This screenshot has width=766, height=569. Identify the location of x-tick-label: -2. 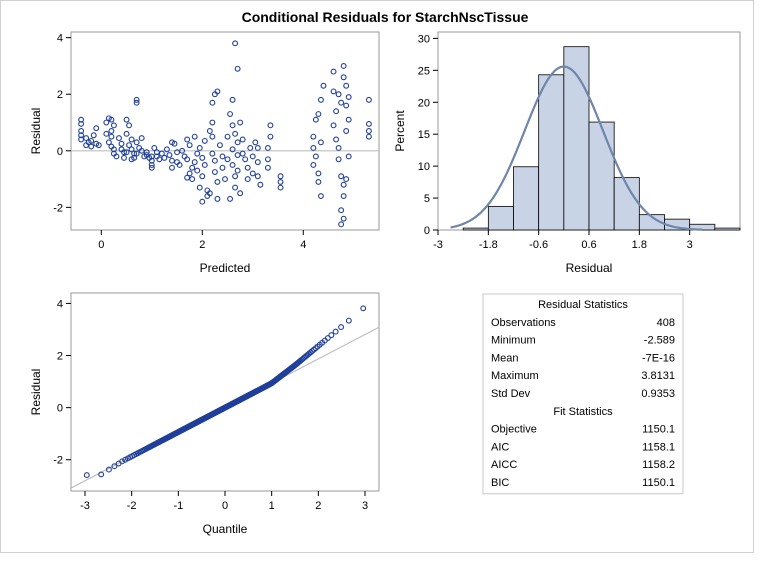
(132, 506).